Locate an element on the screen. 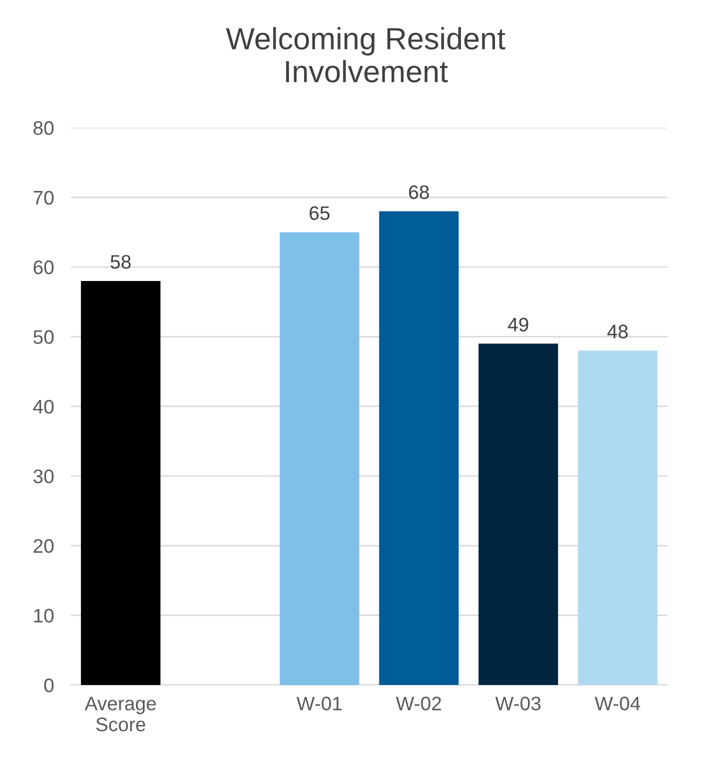 The image size is (710, 774). y-tick-label: 0 is located at coordinates (49, 685).